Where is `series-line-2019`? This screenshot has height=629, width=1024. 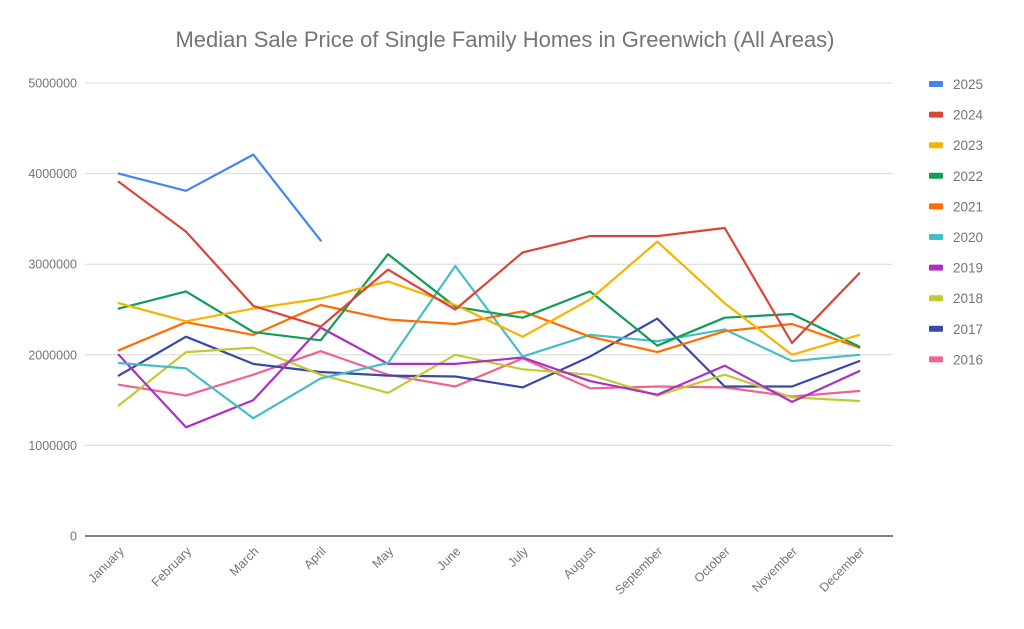 series-line-2019 is located at coordinates (489, 377).